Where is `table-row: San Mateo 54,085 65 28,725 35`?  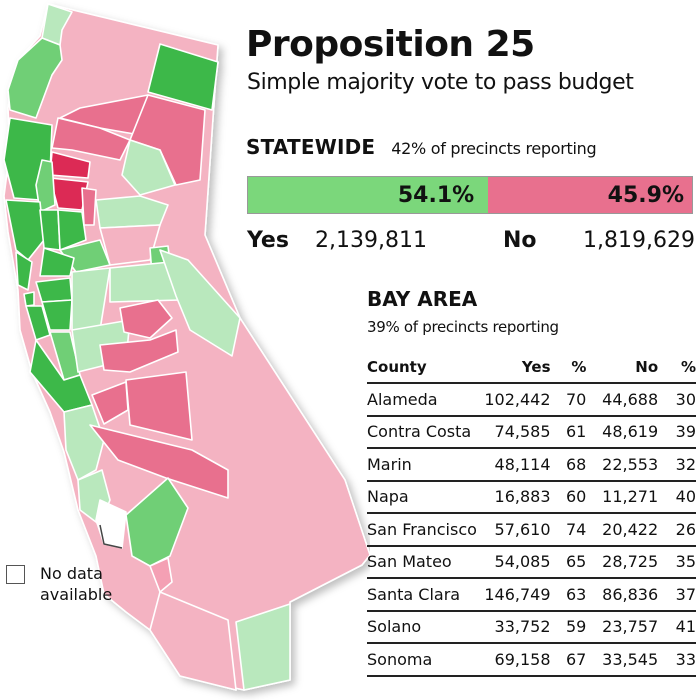 table-row: San Mateo 54,085 65 28,725 35 is located at coordinates (531, 562).